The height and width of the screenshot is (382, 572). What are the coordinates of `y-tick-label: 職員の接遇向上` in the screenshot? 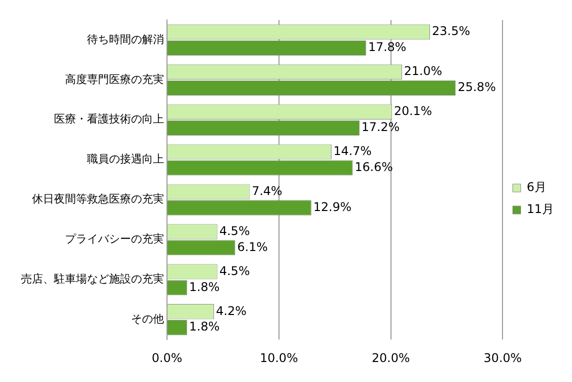 It's located at (125, 159).